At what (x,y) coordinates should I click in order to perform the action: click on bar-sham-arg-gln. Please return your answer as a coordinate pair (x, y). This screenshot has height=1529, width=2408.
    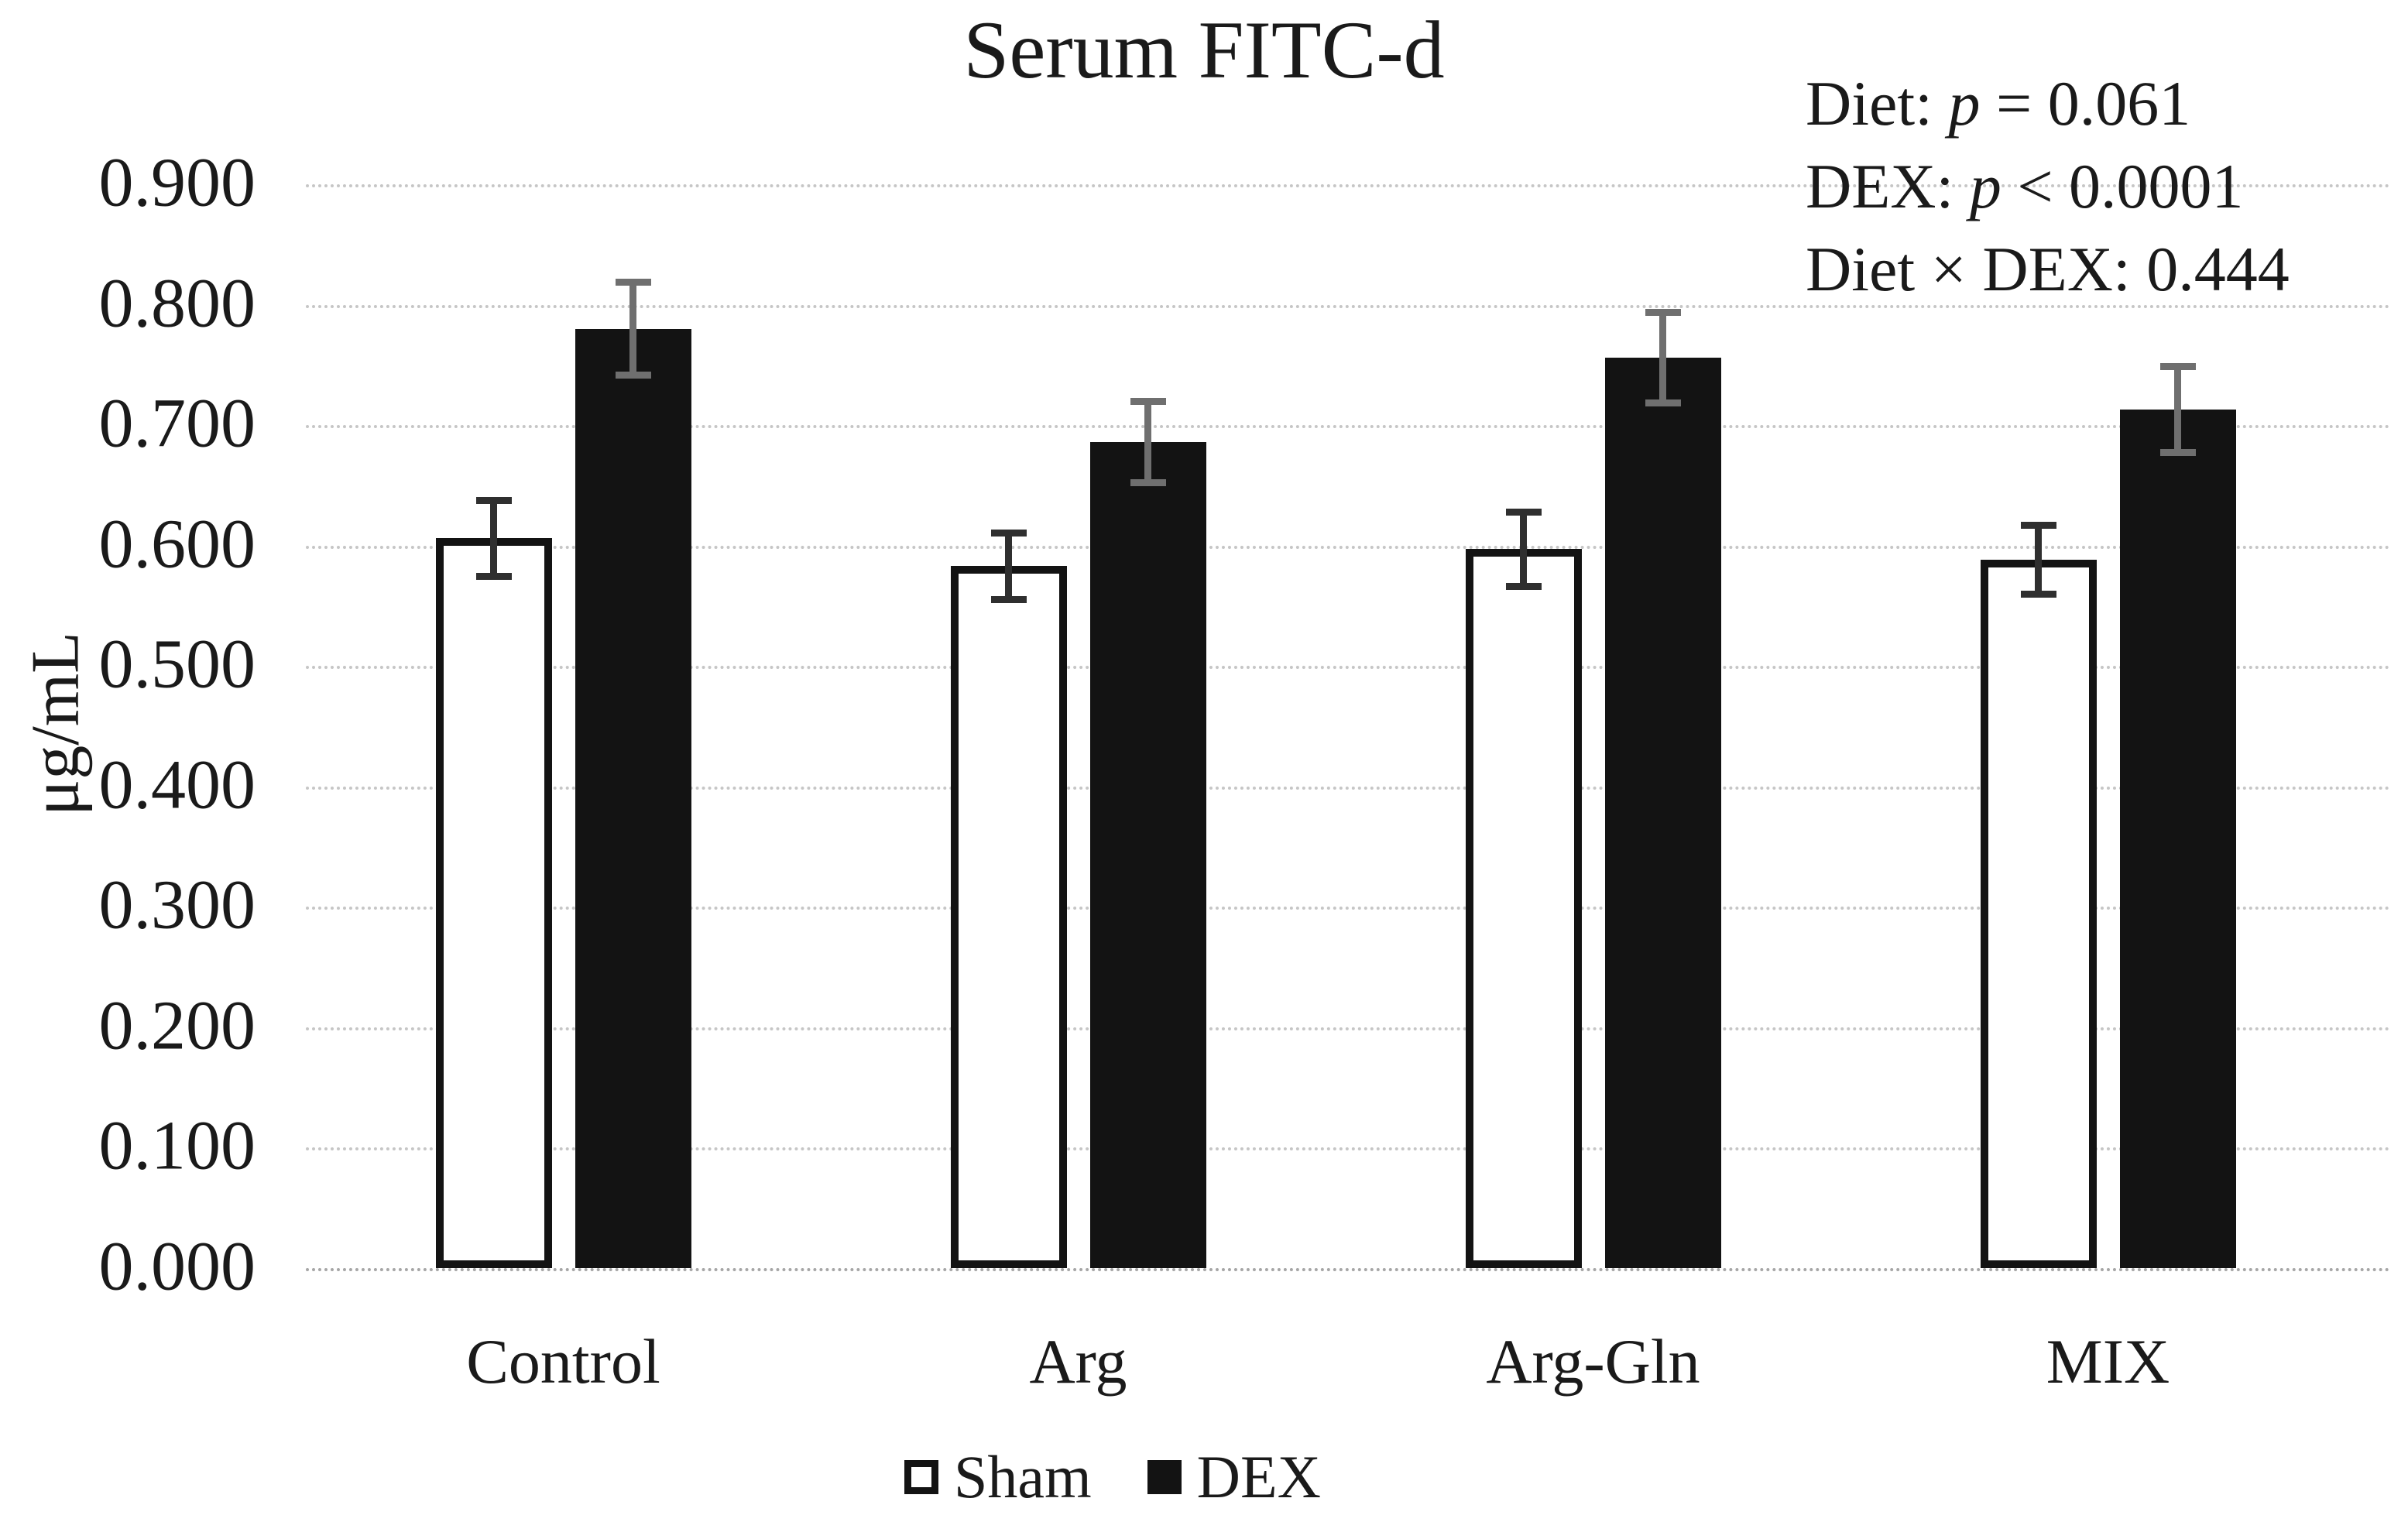
    Looking at the image, I should click on (1523, 908).